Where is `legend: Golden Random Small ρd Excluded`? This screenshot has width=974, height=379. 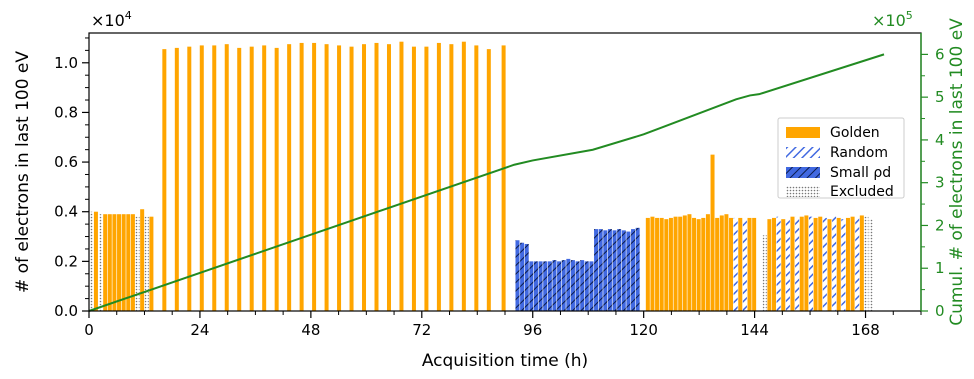 legend: Golden Random Small ρd Excluded is located at coordinates (841, 158).